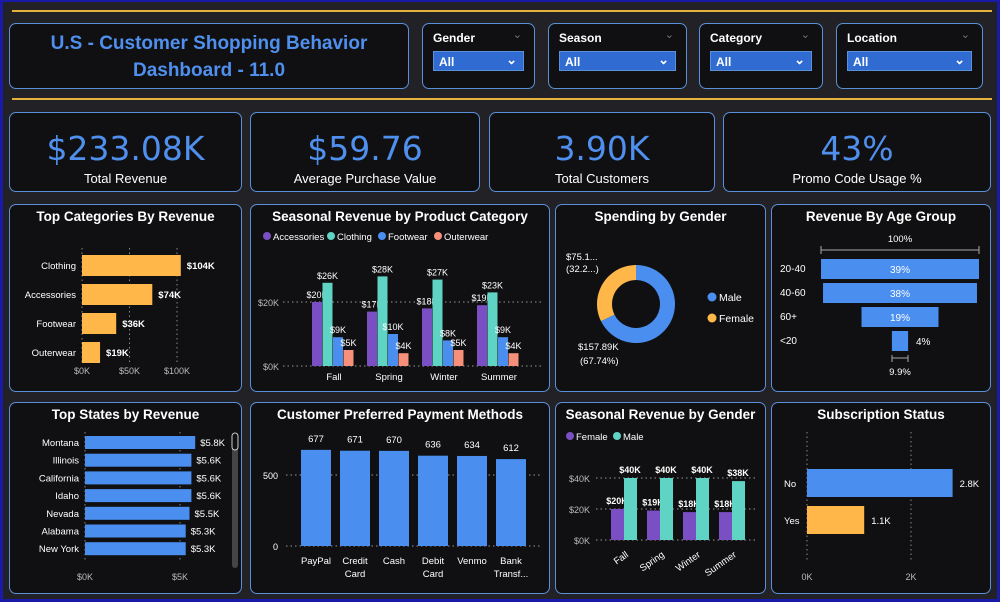 Image resolution: width=1000 pixels, height=602 pixels. What do you see at coordinates (882, 507) in the screenshot?
I see `subscription-svg: 0K 2K No 2.8K Yes 1.1K` at bounding box center [882, 507].